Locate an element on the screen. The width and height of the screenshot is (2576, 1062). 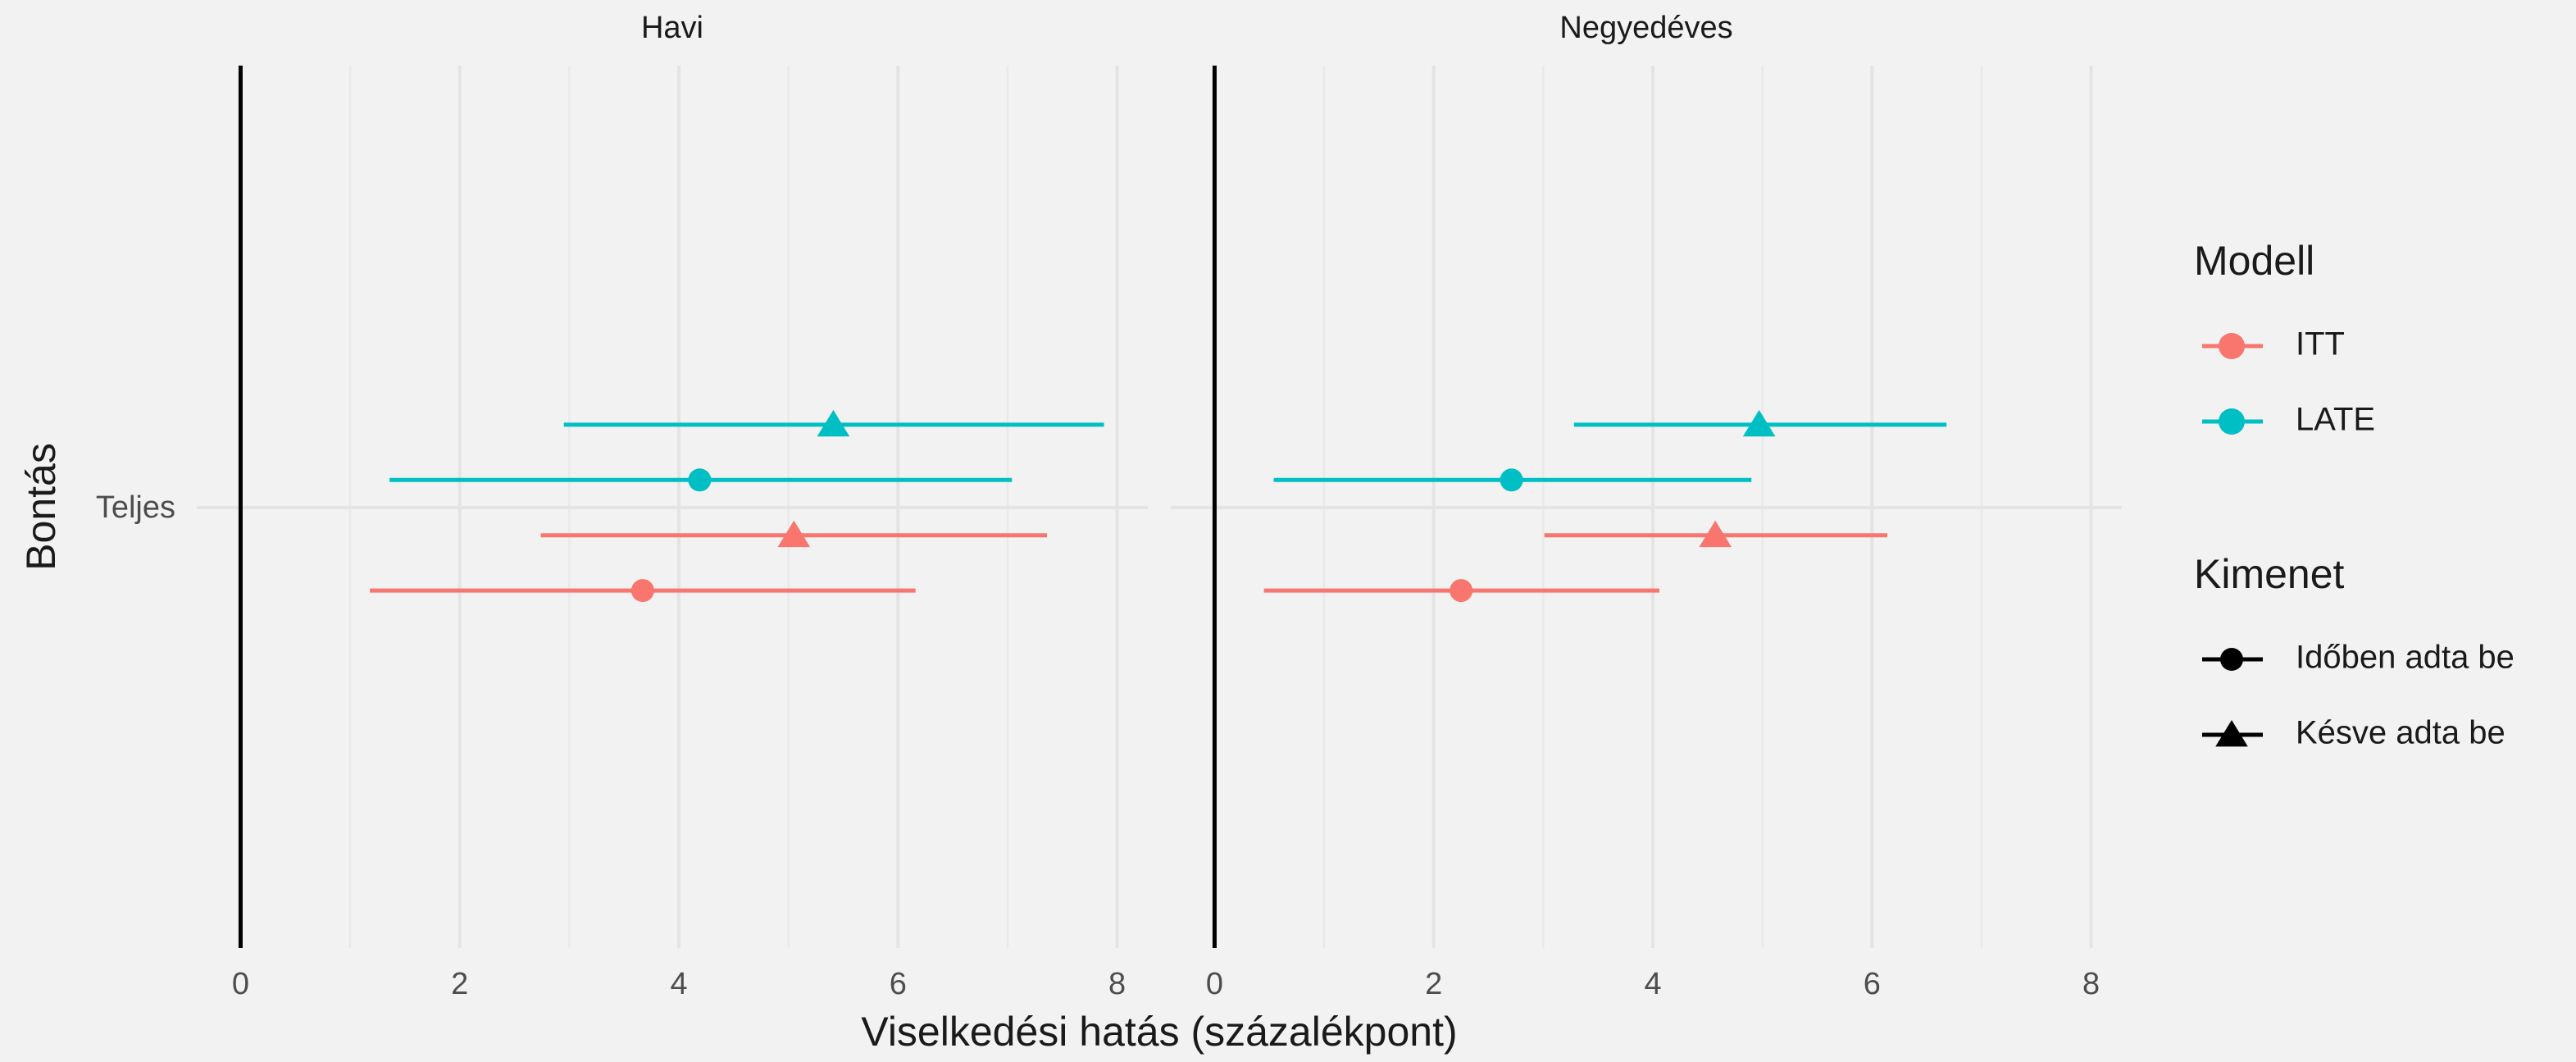
y-axis-title: Bontás is located at coordinates (41, 507).